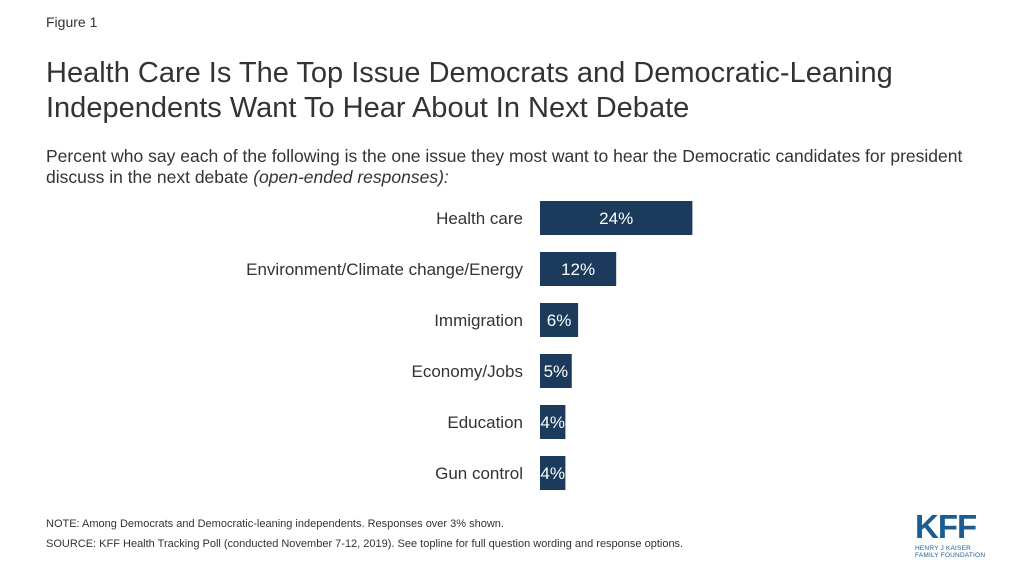 The height and width of the screenshot is (576, 1024). I want to click on kff-logo: KFF HENRY J KAISER FAMILY FOUNDATION, so click(953, 535).